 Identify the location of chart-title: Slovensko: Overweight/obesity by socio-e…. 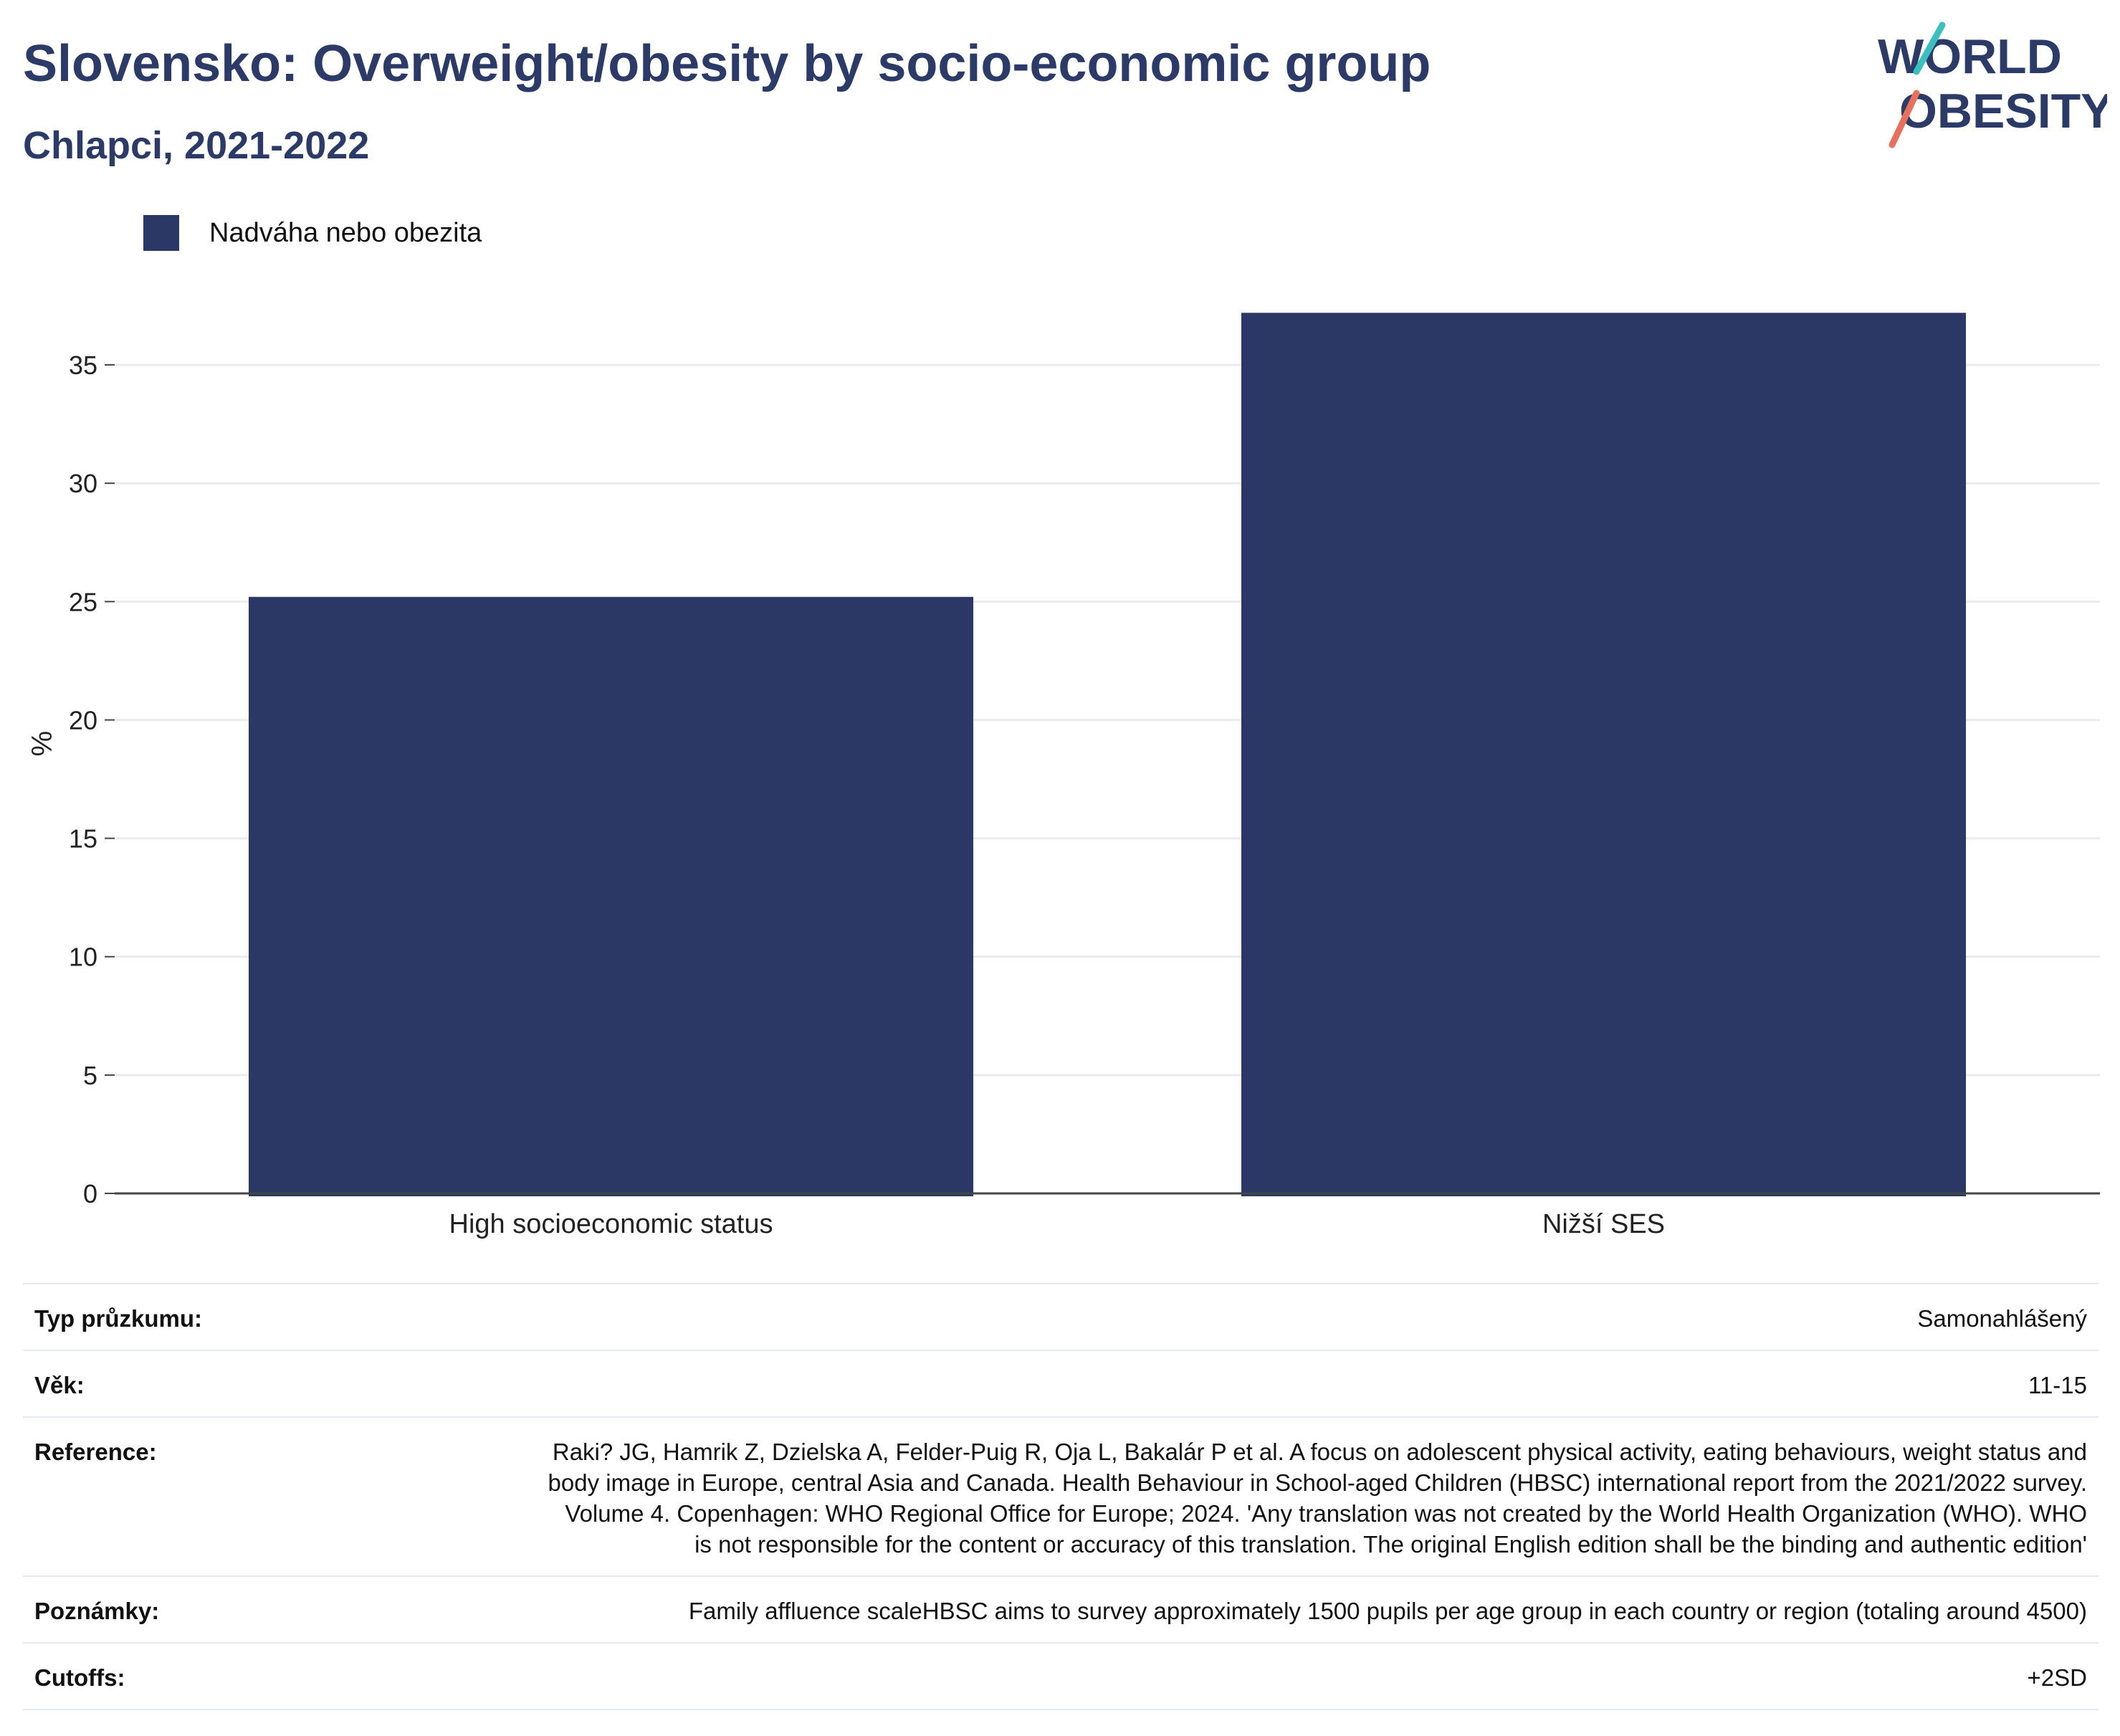
(727, 63).